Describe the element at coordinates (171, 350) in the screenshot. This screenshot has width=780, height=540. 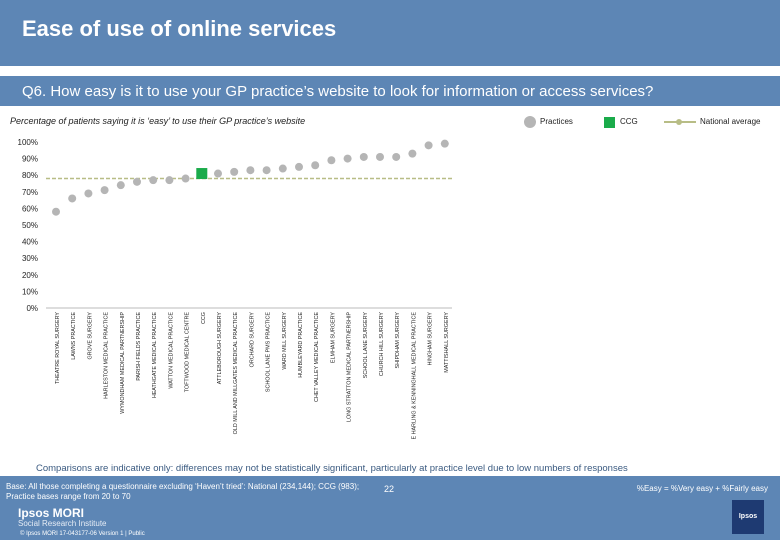
I see `x-category-label: WATTON MEDICAL PRACTICE` at that location.